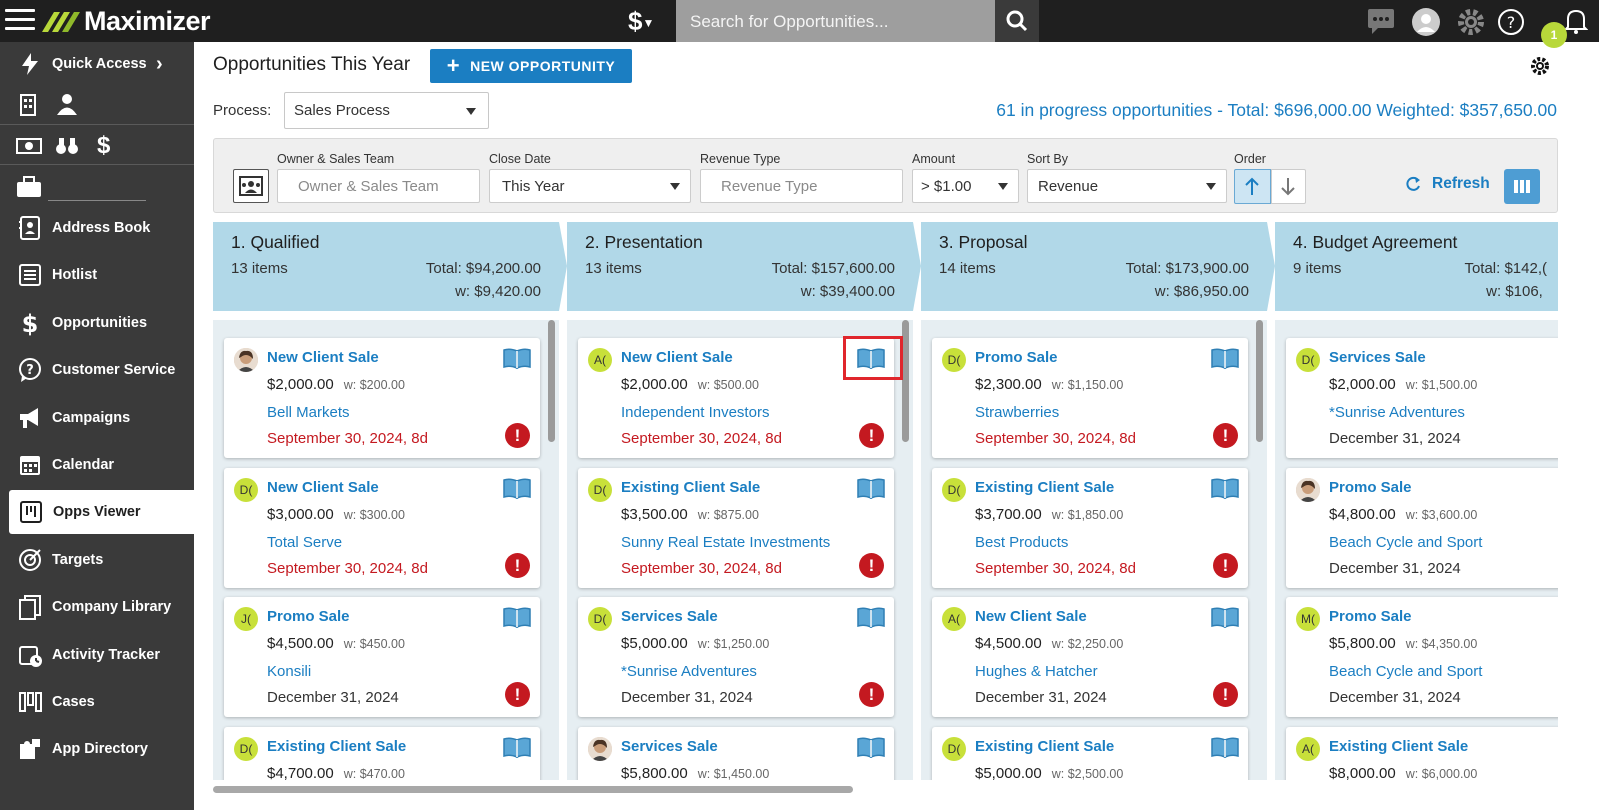 This screenshot has height=810, width=1599. What do you see at coordinates (29, 146) in the screenshot?
I see `cash-icon` at bounding box center [29, 146].